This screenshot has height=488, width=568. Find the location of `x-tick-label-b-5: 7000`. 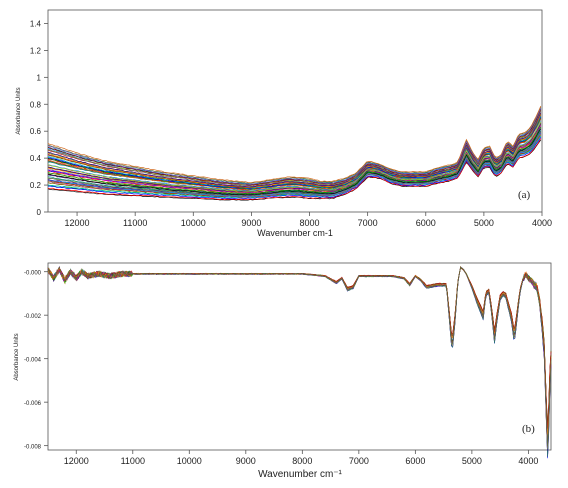

x-tick-label-b-5: 7000 is located at coordinates (359, 461).